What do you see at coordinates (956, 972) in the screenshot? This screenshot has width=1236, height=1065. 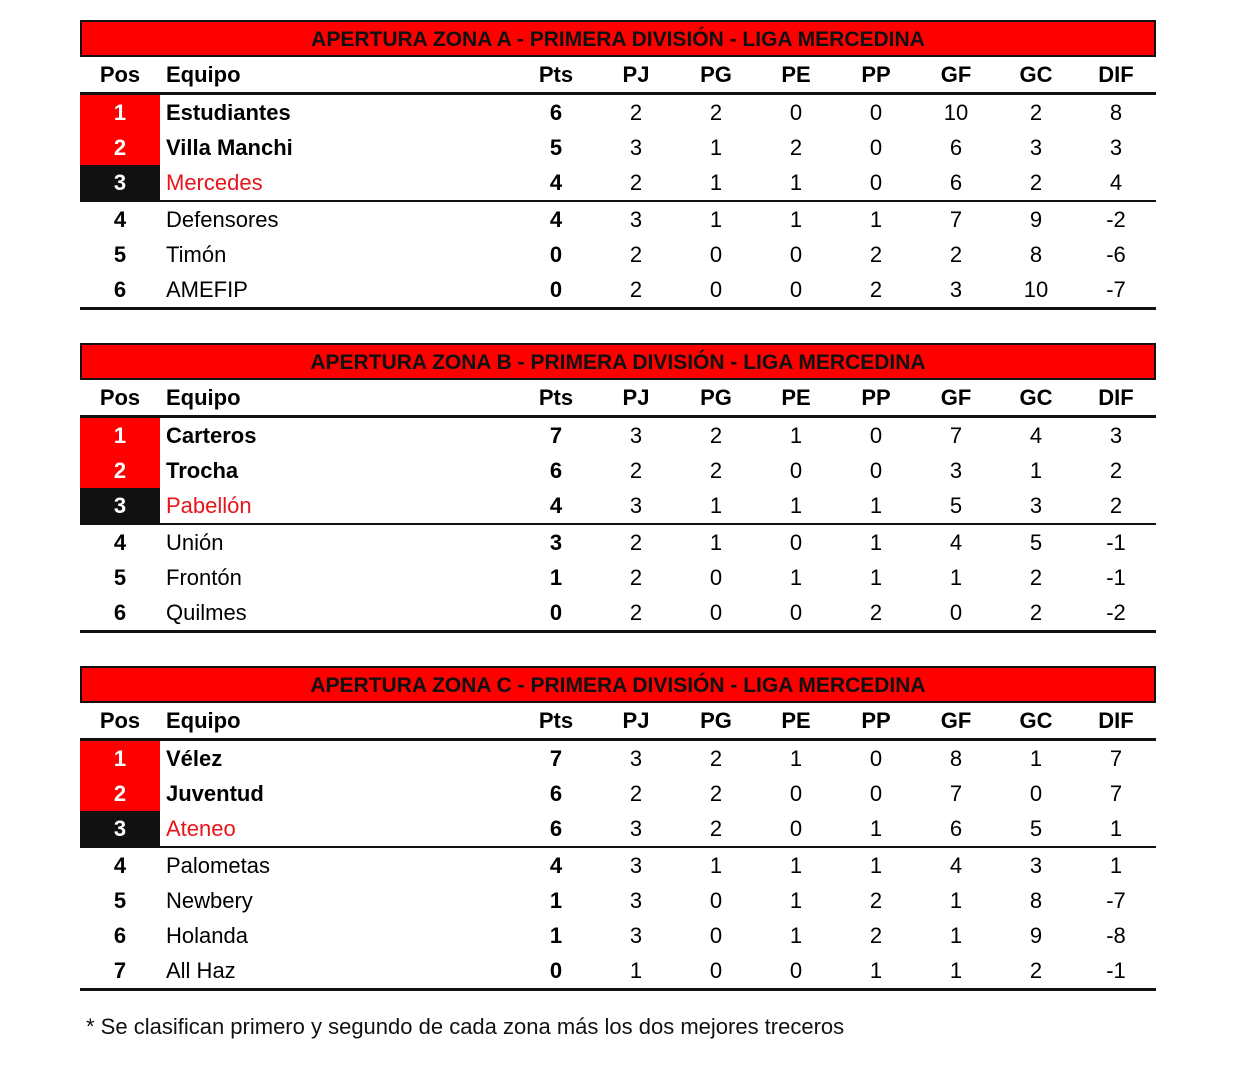 I see `cell-gf: 1` at bounding box center [956, 972].